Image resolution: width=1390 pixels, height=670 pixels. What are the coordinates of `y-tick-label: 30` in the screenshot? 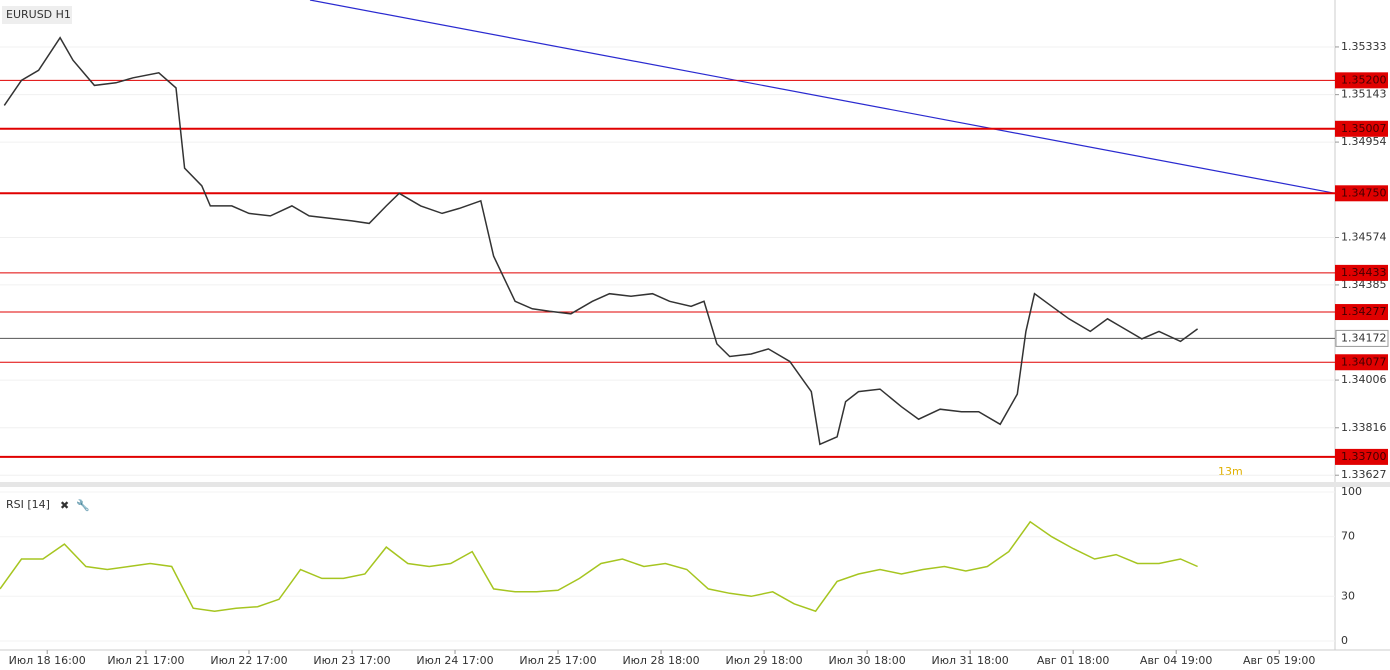 It's located at (1348, 595).